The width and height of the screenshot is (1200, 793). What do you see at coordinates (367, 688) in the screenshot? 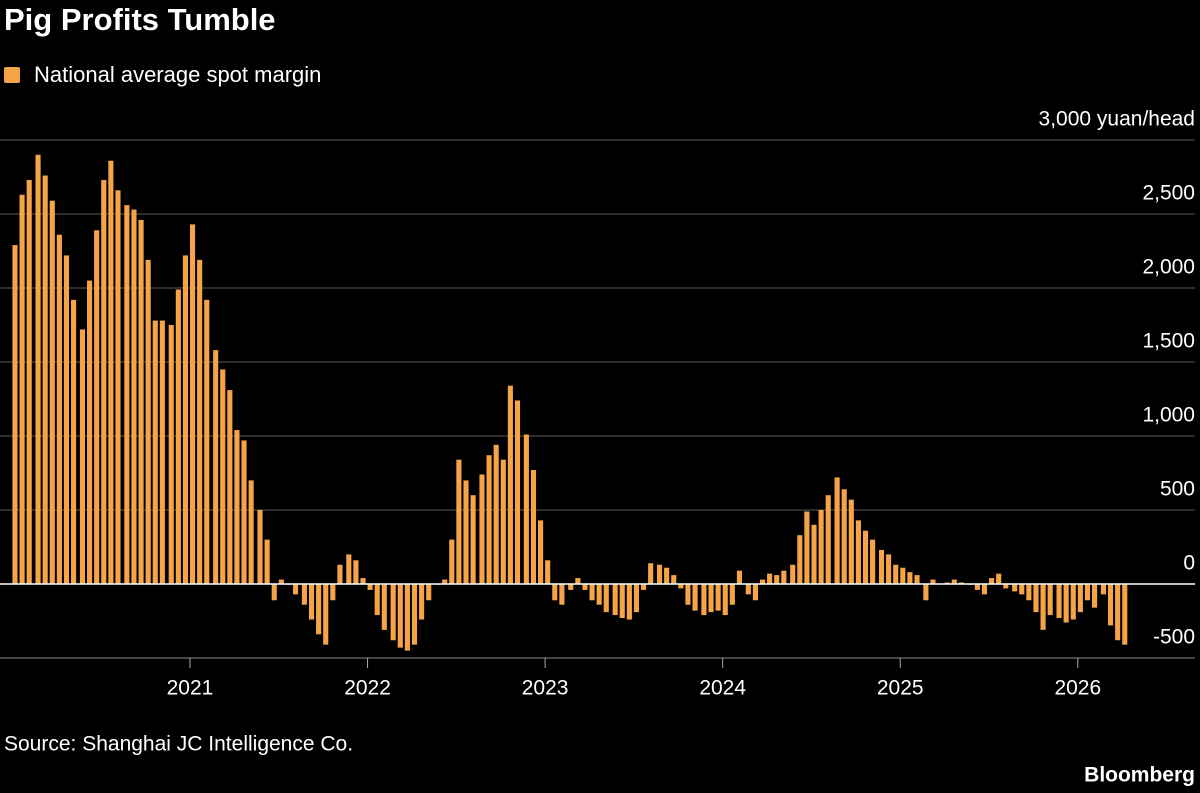
I see `x-tick-label: 2022` at bounding box center [367, 688].